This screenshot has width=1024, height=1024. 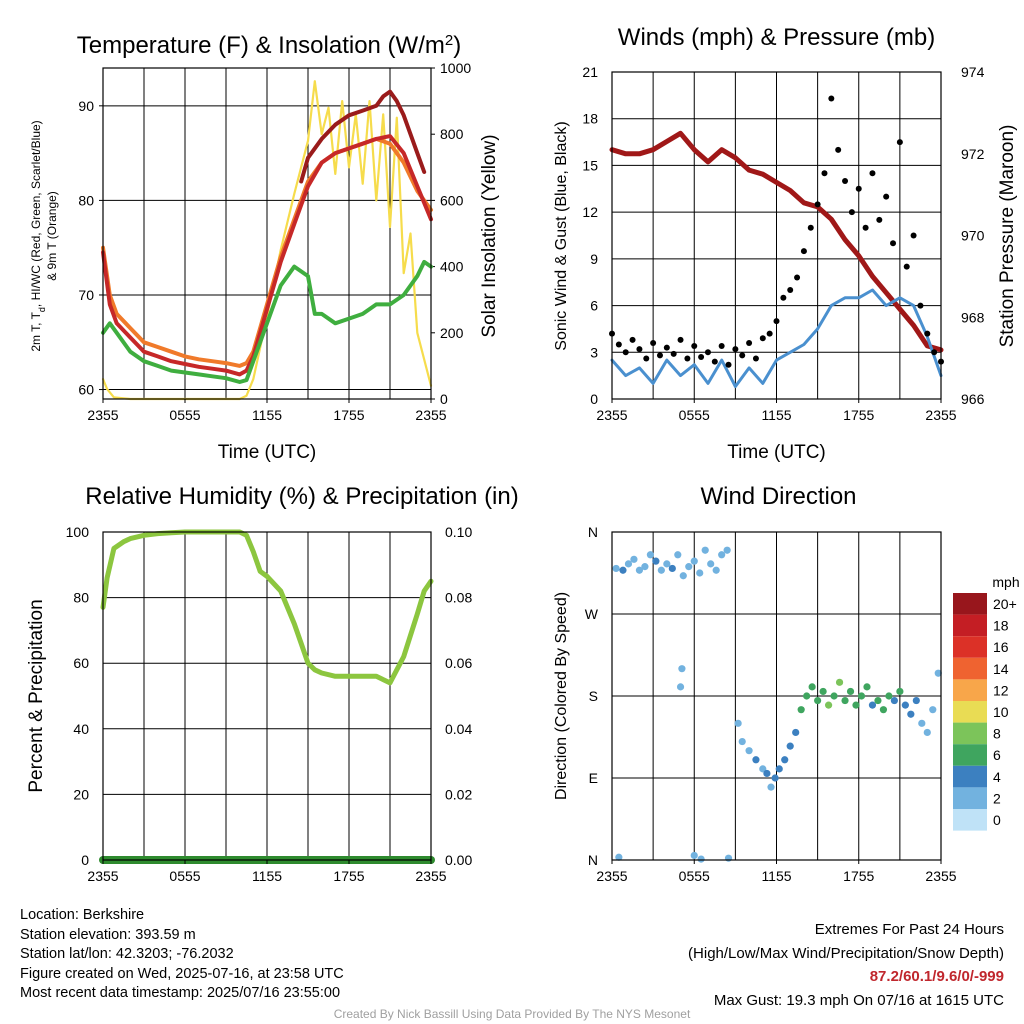 I want to click on temp-y2tick-label: 800, so click(x=452, y=134).